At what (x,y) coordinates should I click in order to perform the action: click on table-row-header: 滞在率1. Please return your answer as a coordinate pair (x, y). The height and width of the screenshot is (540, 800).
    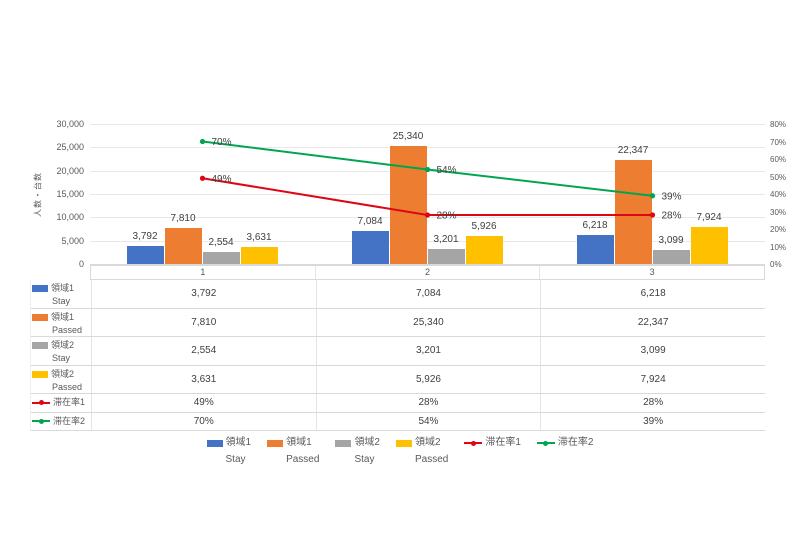
    Looking at the image, I should click on (61, 403).